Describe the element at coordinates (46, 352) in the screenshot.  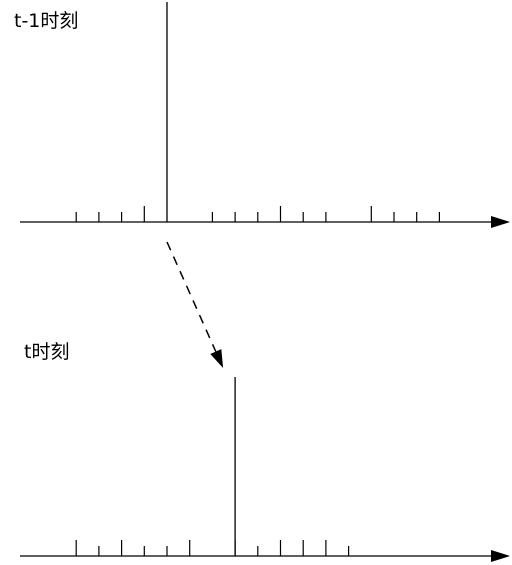
I see `panel-label-current: t时刻` at that location.